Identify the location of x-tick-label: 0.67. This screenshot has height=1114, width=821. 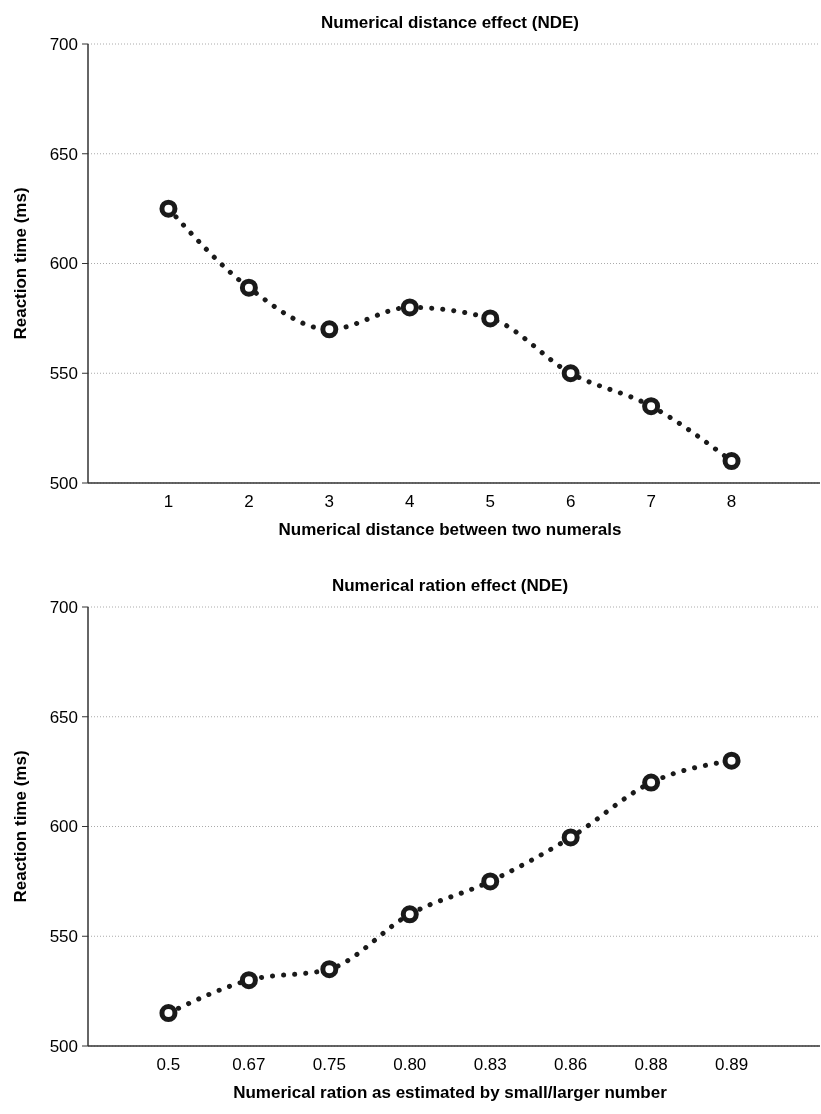
(249, 1064).